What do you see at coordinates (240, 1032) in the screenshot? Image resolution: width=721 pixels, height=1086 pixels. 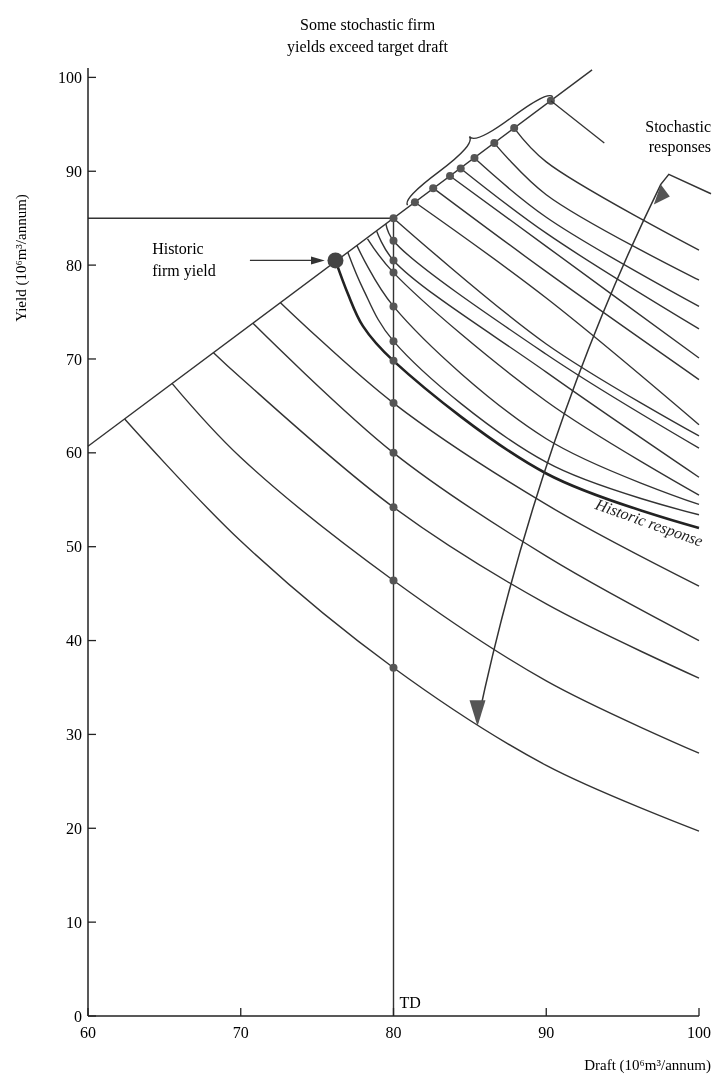 I see `x-tick-label: 70` at bounding box center [240, 1032].